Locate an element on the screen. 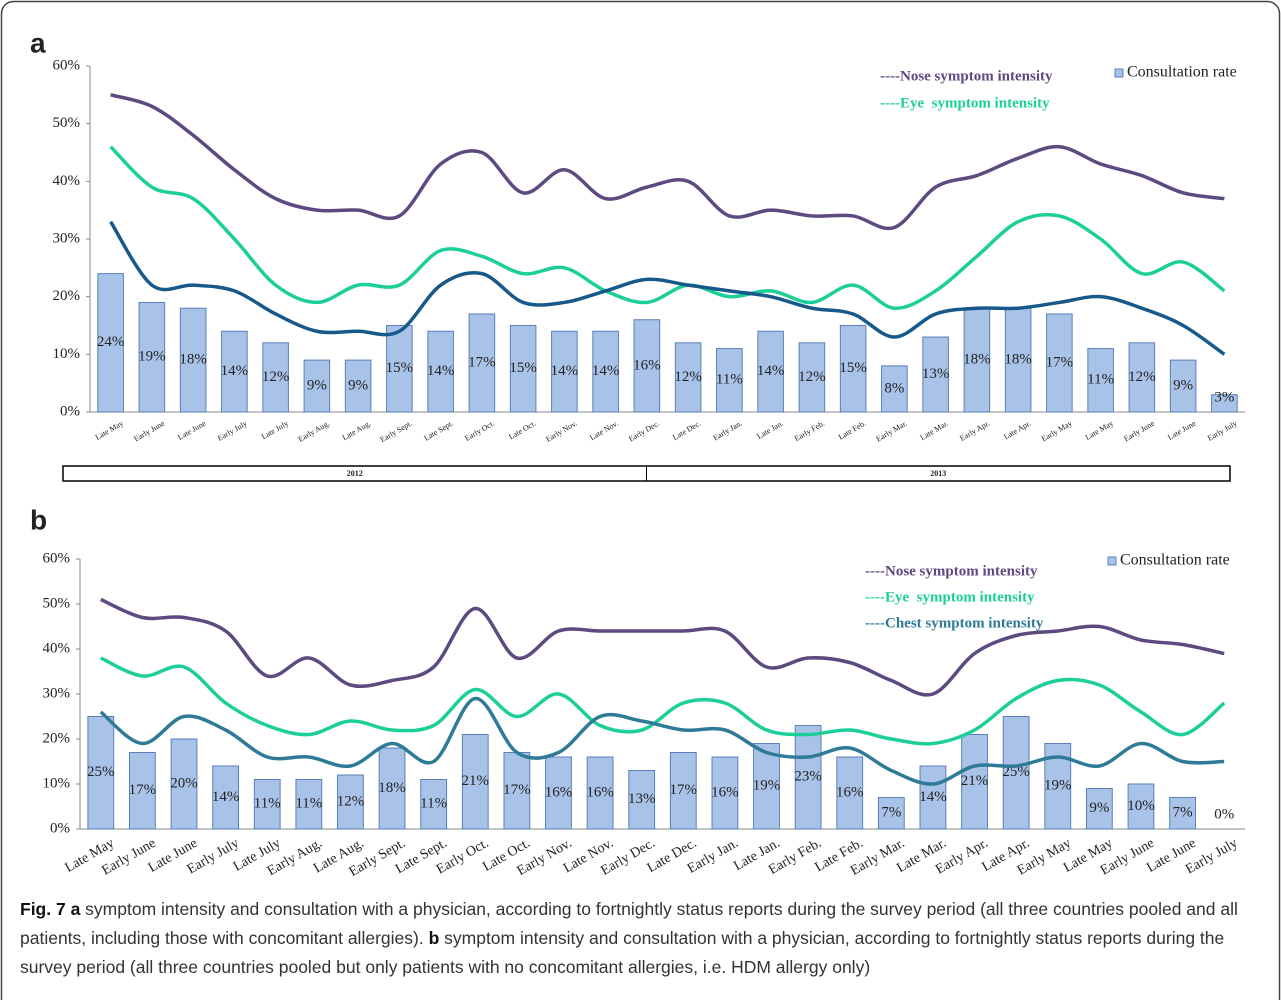 This screenshot has height=1000, width=1281. x-tick-label: Early Feb. is located at coordinates (809, 431).